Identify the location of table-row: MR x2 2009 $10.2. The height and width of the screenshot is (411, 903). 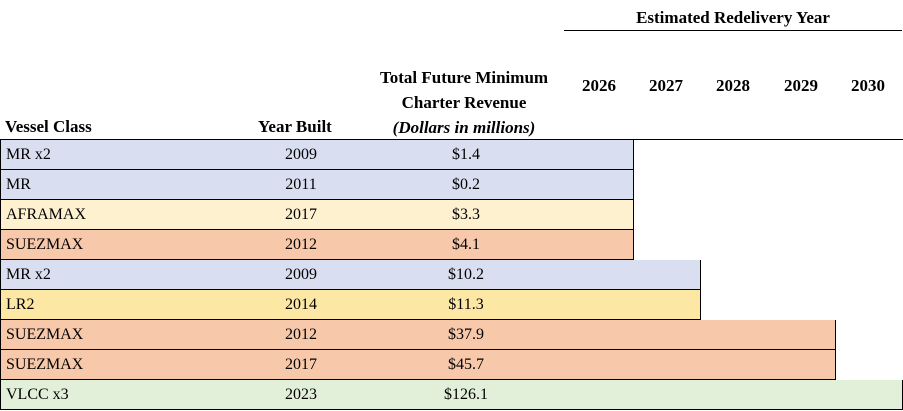
(350, 275).